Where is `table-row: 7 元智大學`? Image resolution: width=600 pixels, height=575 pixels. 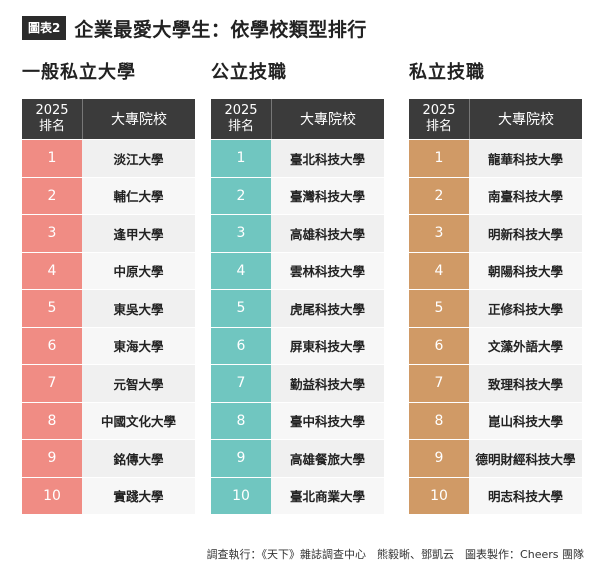
table-row: 7 元智大學 is located at coordinates (108, 383).